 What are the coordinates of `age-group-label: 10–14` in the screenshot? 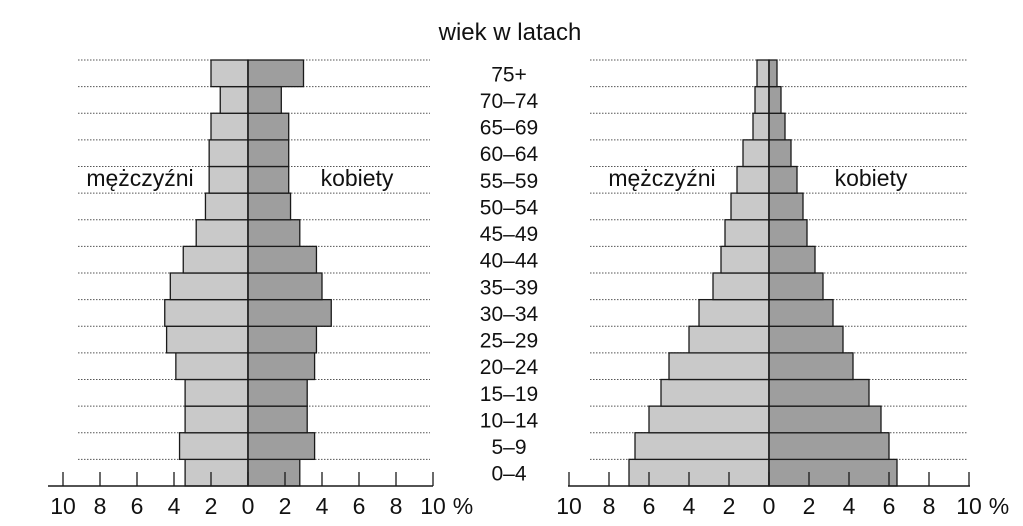 It's located at (509, 420).